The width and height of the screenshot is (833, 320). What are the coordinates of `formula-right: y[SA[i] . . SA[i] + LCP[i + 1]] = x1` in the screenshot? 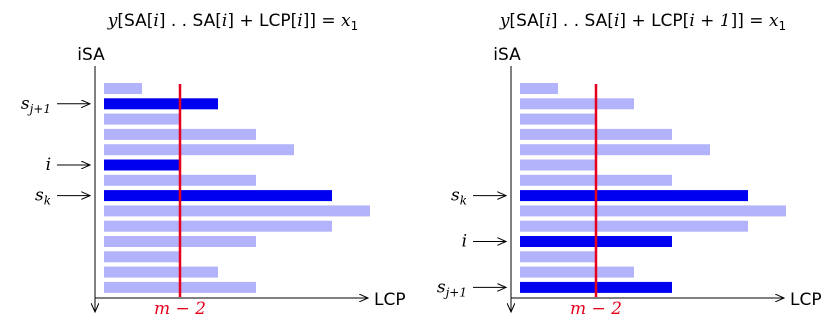 It's located at (642, 22).